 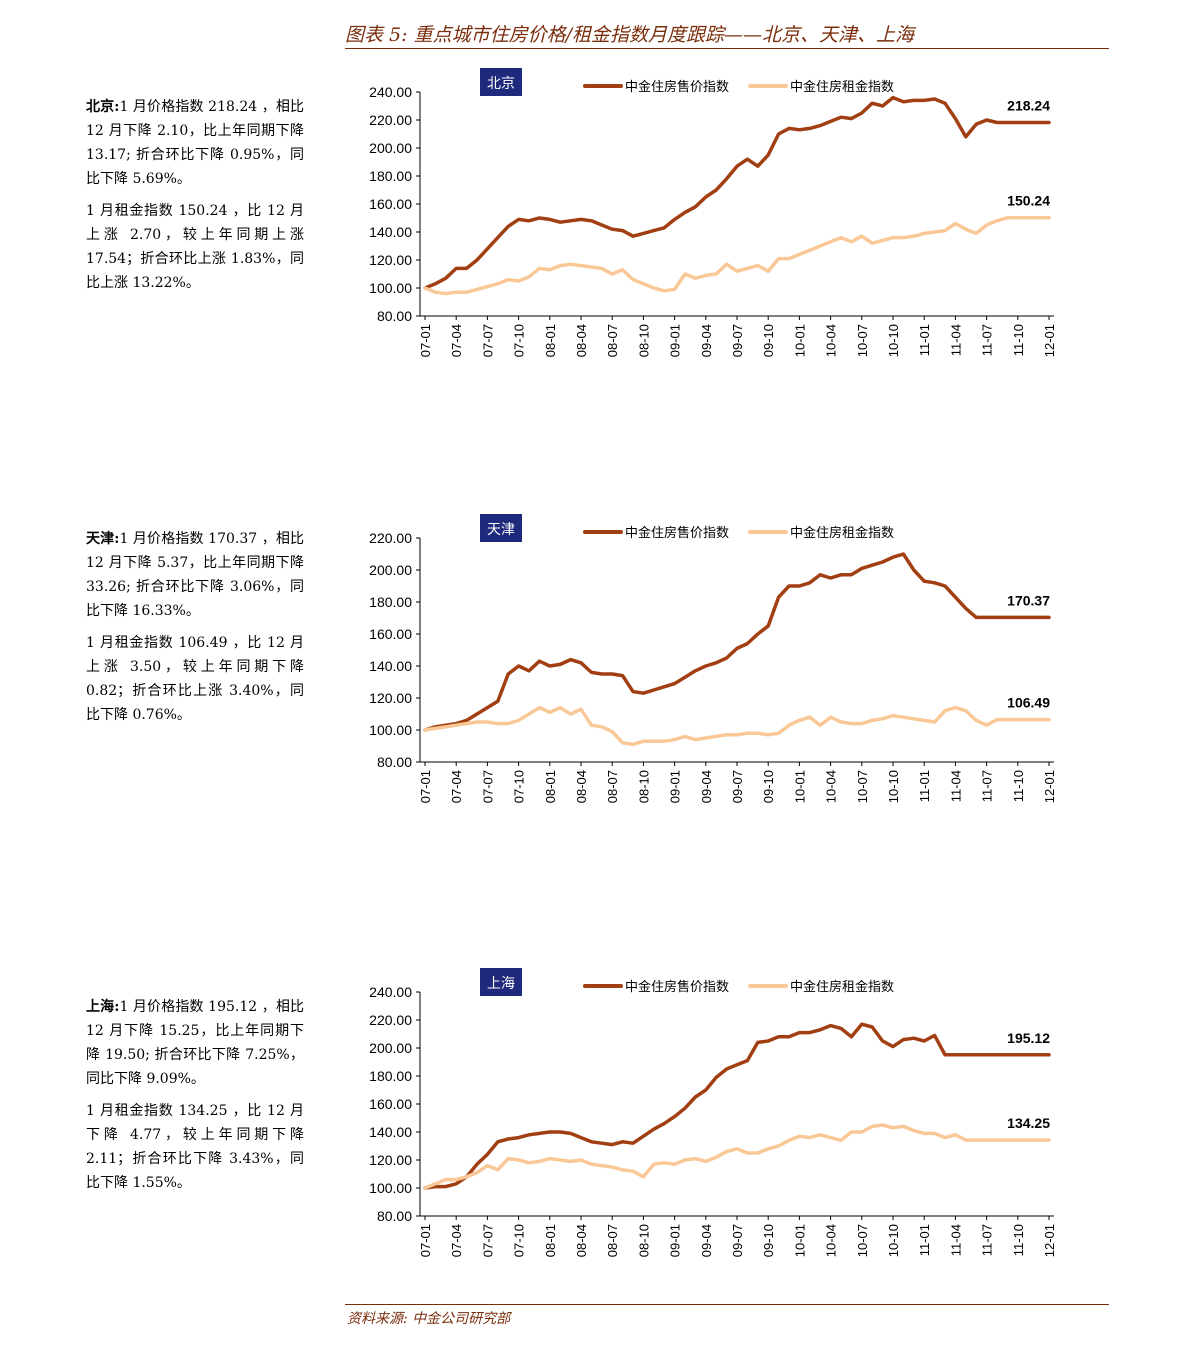 I want to click on x-tick-label: 11-01, so click(x=924, y=1240).